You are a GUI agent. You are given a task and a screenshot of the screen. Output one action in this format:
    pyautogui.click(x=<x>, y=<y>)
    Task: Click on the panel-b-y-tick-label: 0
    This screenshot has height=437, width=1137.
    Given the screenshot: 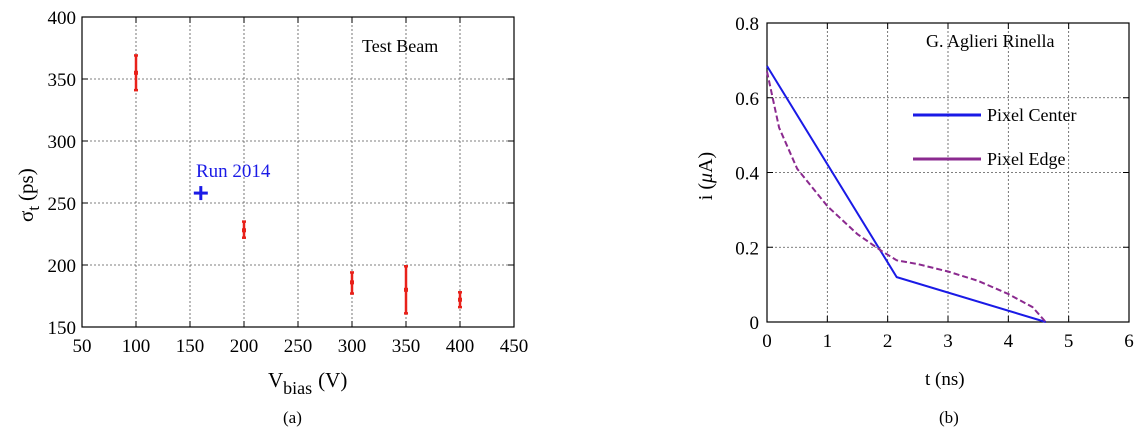 What is the action you would take?
    pyautogui.click(x=755, y=323)
    